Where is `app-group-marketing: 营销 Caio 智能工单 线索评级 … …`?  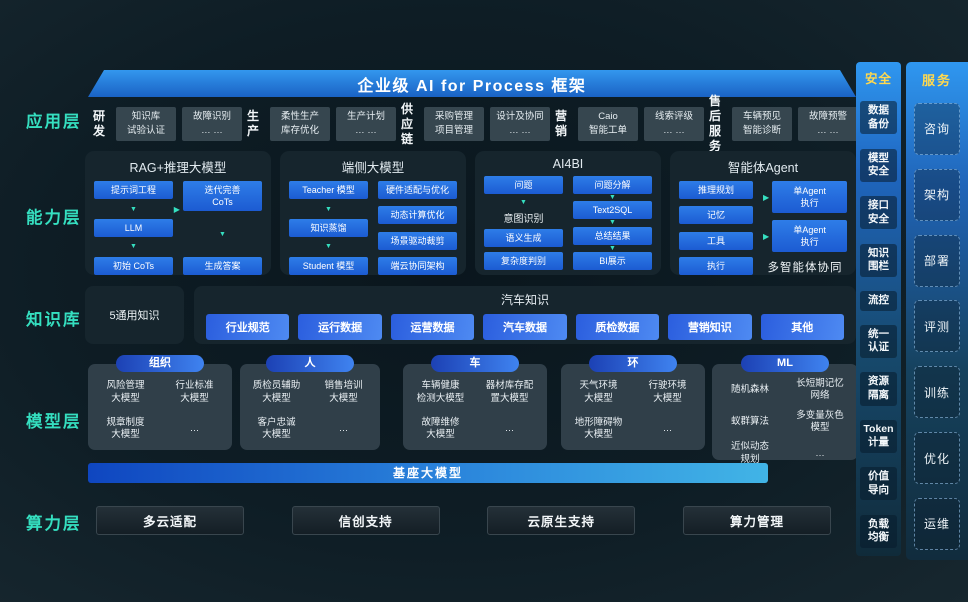
app-group-marketing: 营销 Caio 智能工单 线索评级 … … is located at coordinates (627, 124).